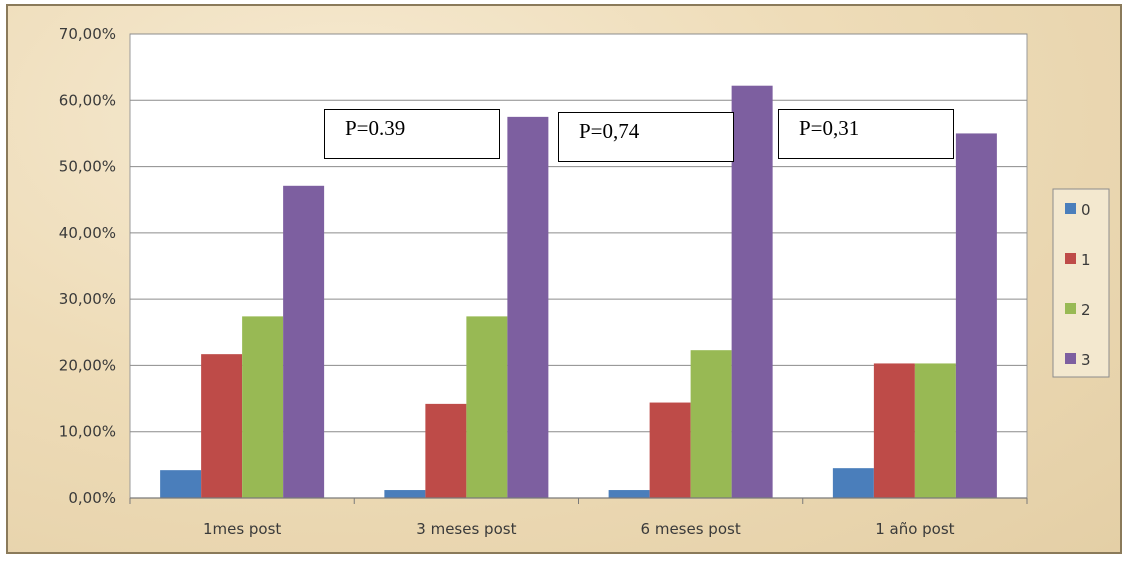 Image resolution: width=1132 pixels, height=562 pixels. What do you see at coordinates (914, 529) in the screenshot?
I see `x-category-label: 1 año post` at bounding box center [914, 529].